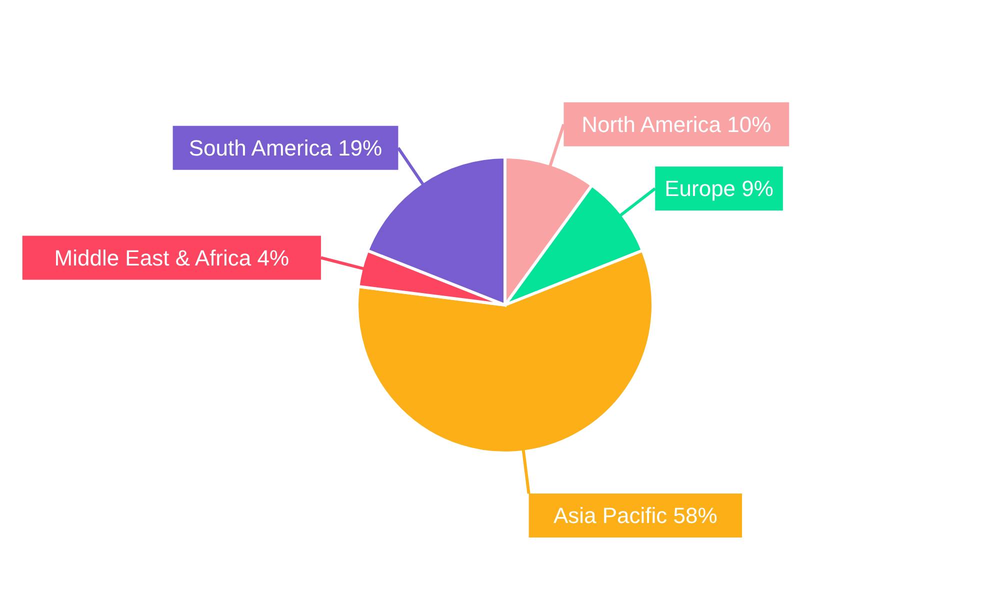 This screenshot has height=600, width=1000. What do you see at coordinates (677, 124) in the screenshot?
I see `slice-label: North America 10%` at bounding box center [677, 124].